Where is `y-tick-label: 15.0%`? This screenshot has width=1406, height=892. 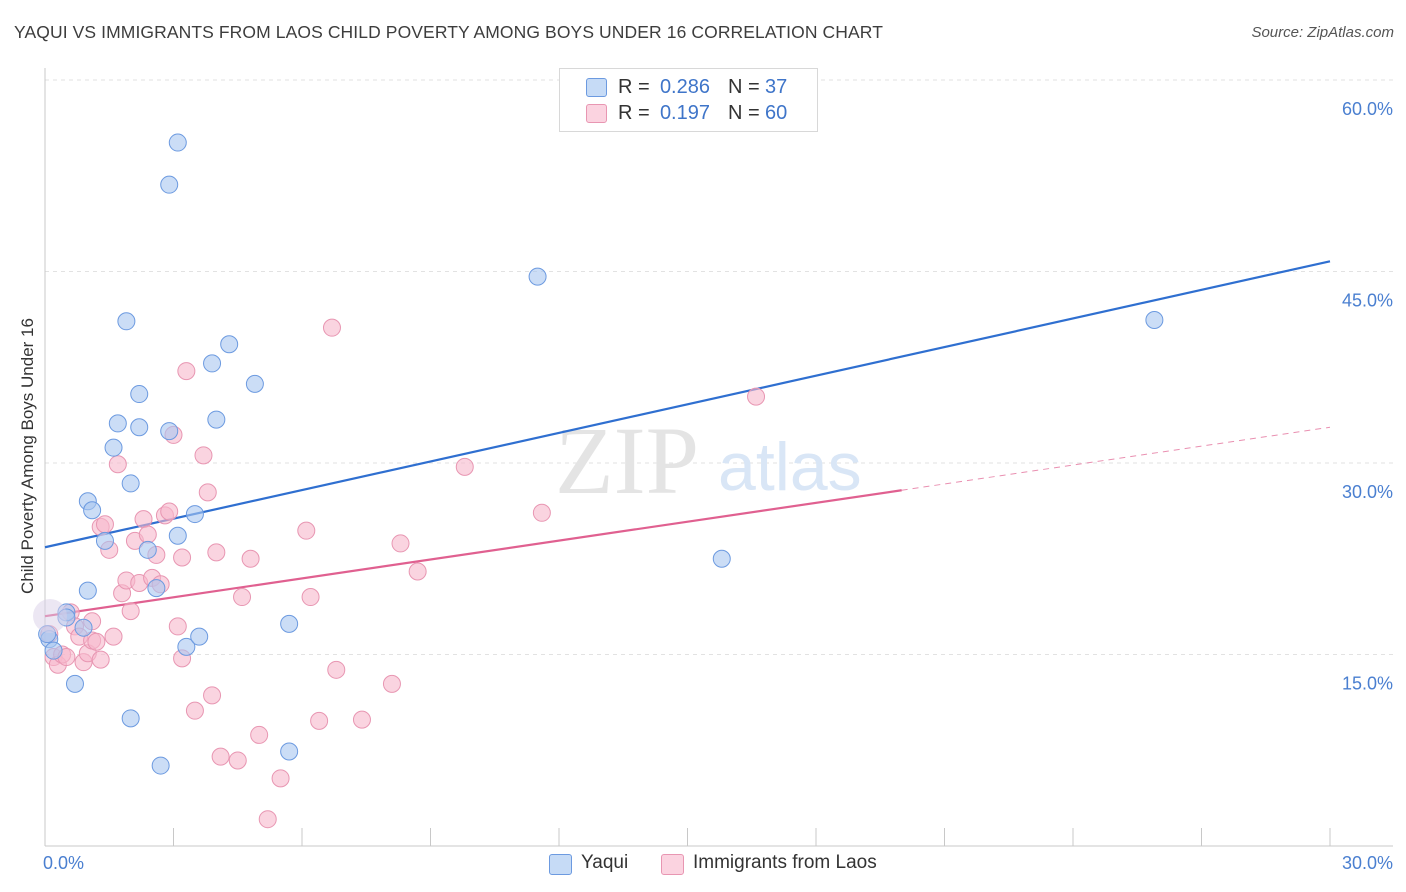 y-tick-label: 15.0% is located at coordinates (1367, 684).